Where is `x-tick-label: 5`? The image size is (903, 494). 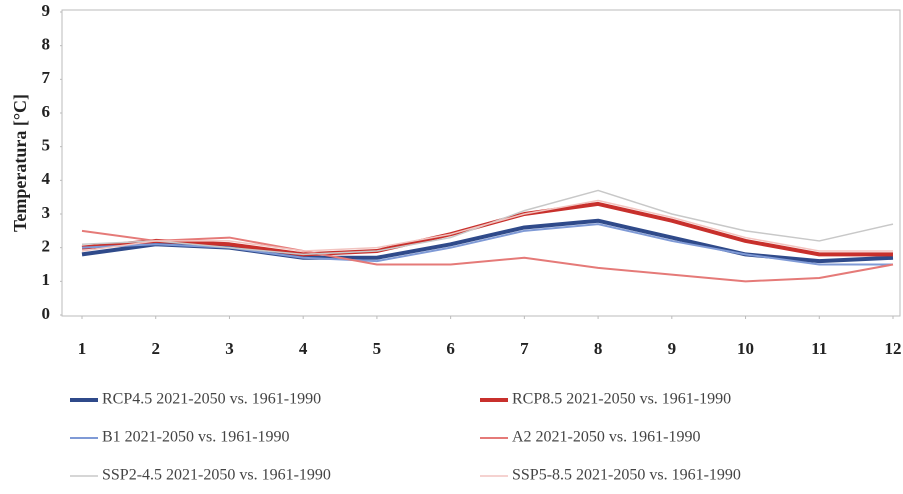 x-tick-label: 5 is located at coordinates (377, 348).